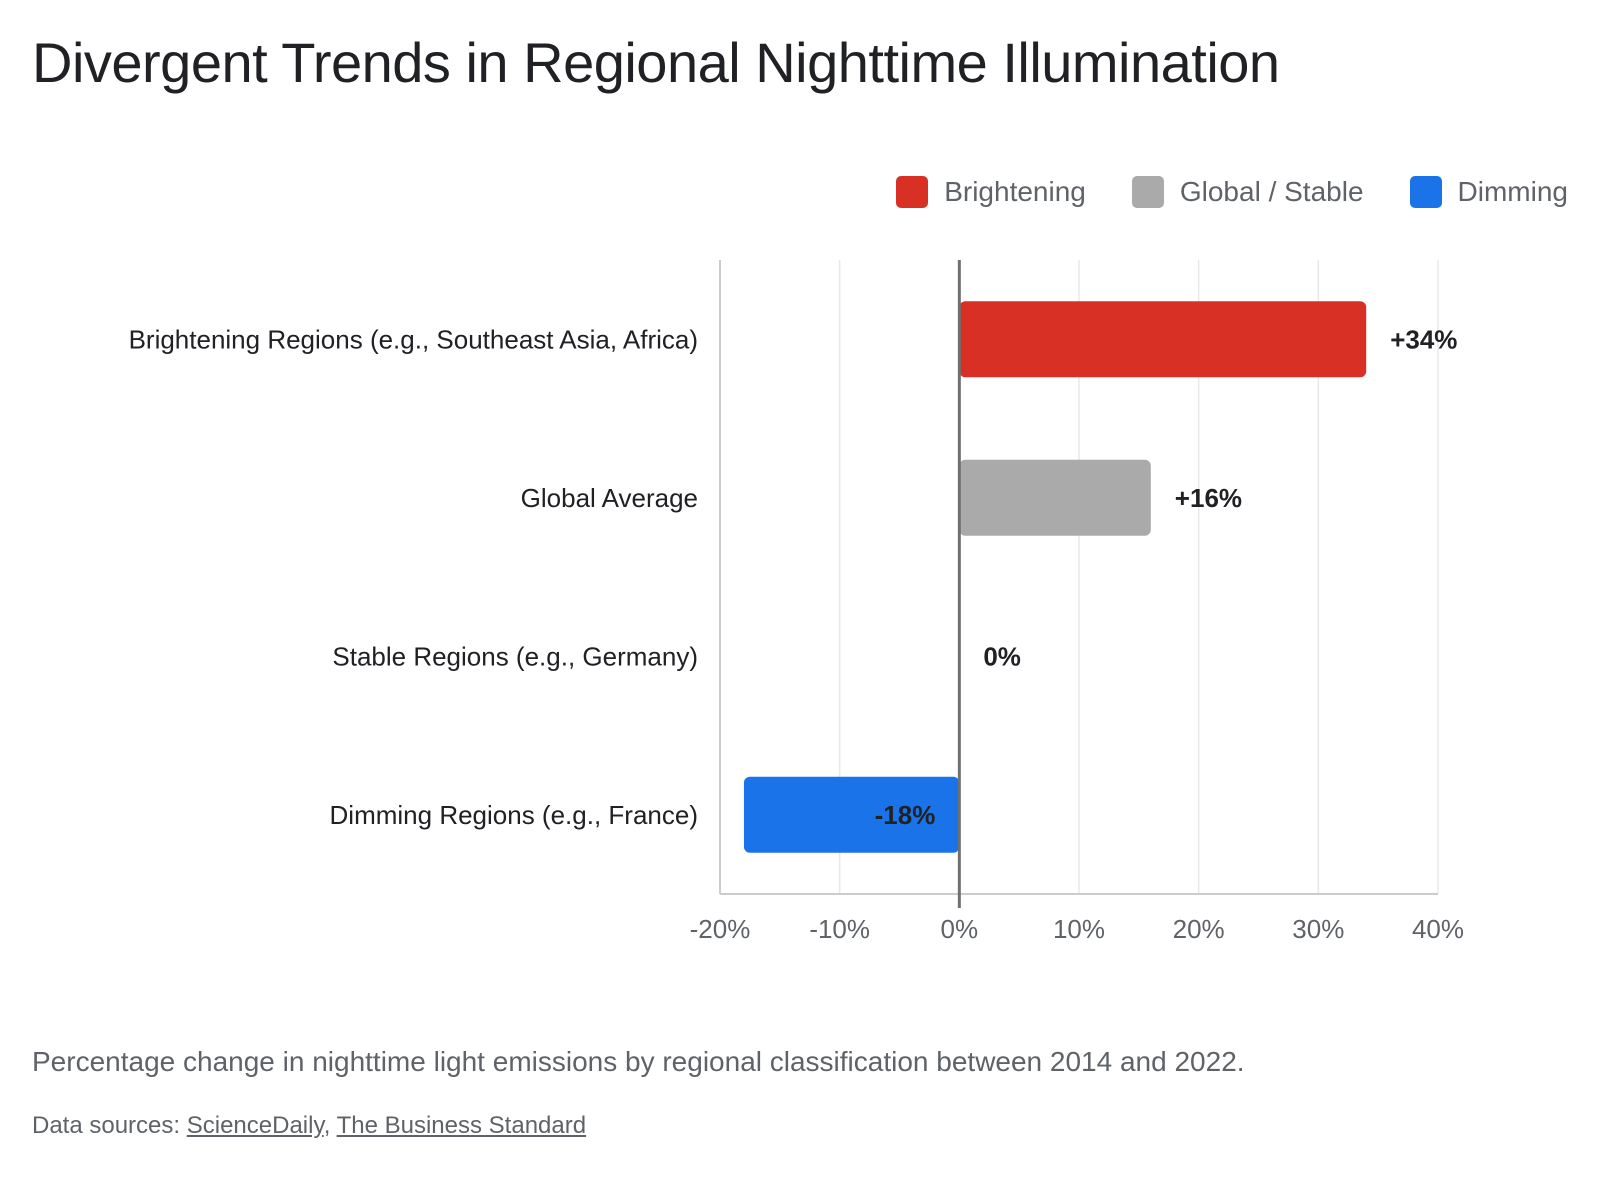 The width and height of the screenshot is (1600, 1200). I want to click on legend-item-dimming: Dimming, so click(1488, 192).